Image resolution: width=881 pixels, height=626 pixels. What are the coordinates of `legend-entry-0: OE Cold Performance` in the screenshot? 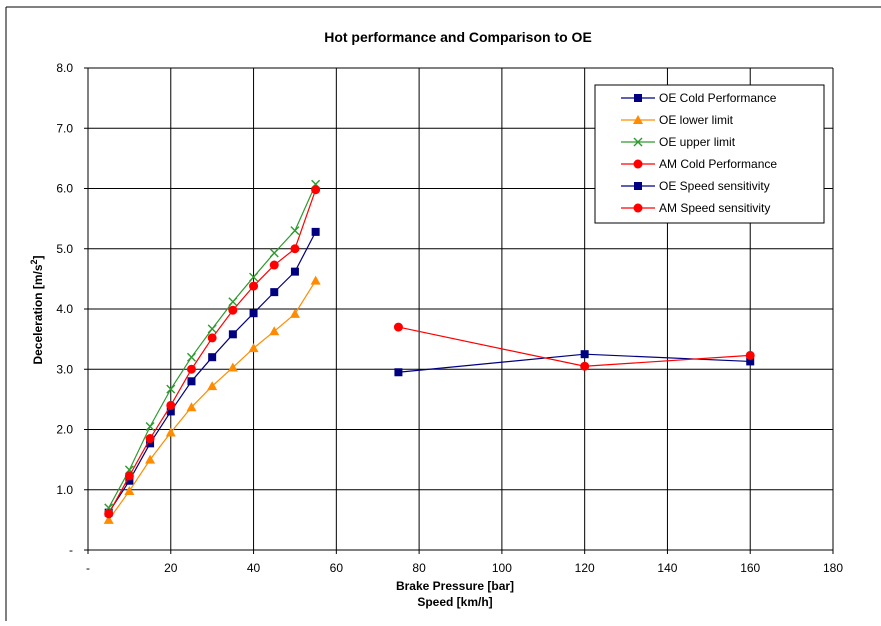 It's located at (699, 98).